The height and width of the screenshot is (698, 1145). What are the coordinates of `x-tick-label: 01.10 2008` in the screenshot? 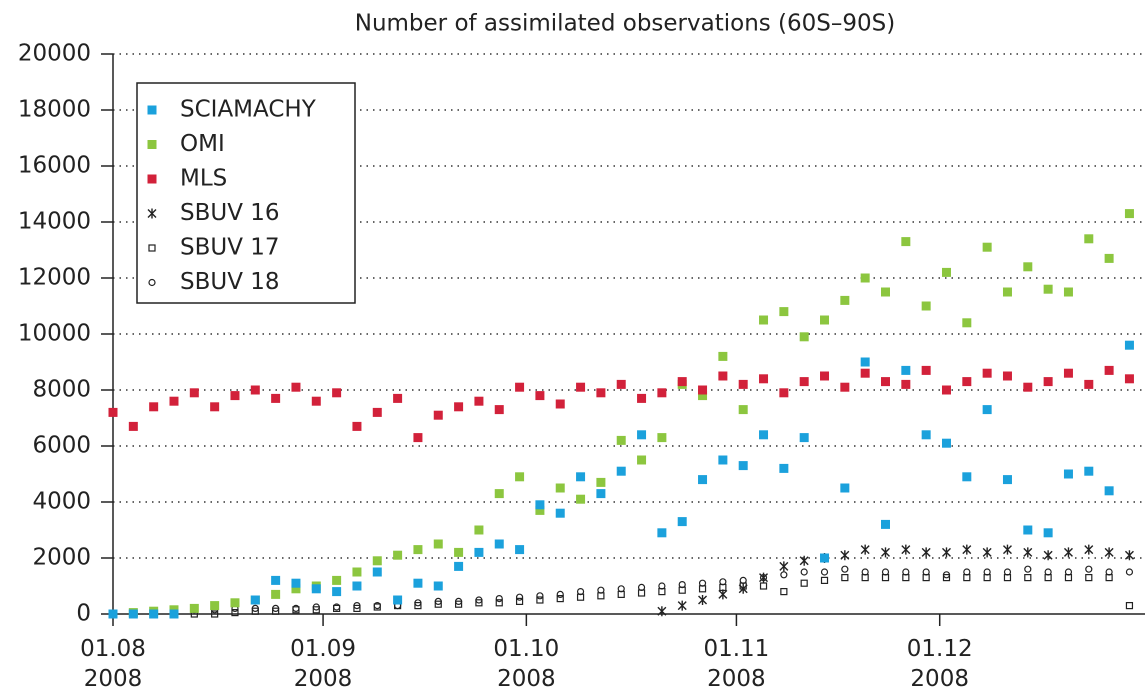 It's located at (526, 664).